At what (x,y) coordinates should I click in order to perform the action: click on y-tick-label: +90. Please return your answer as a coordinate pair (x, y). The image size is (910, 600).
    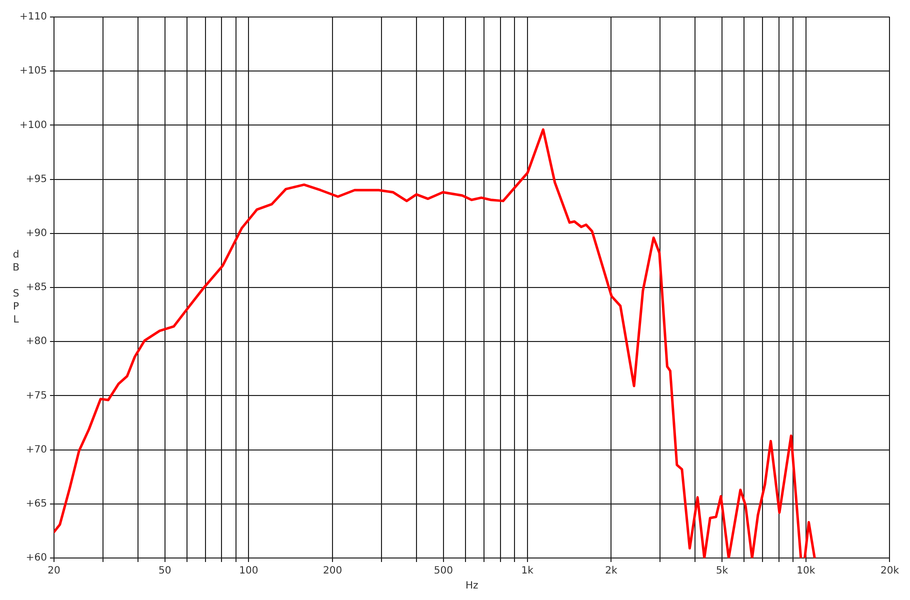
    Looking at the image, I should click on (36, 233).